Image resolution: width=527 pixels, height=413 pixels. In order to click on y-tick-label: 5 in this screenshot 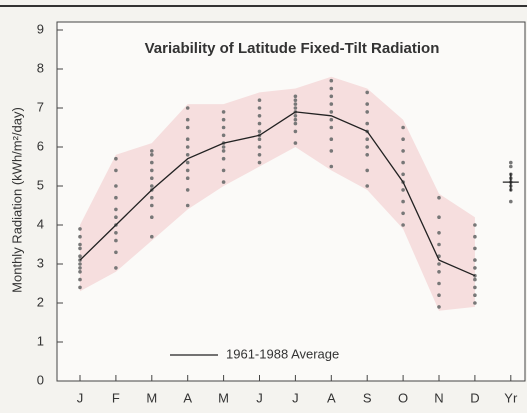, I will do `click(40, 184)`.